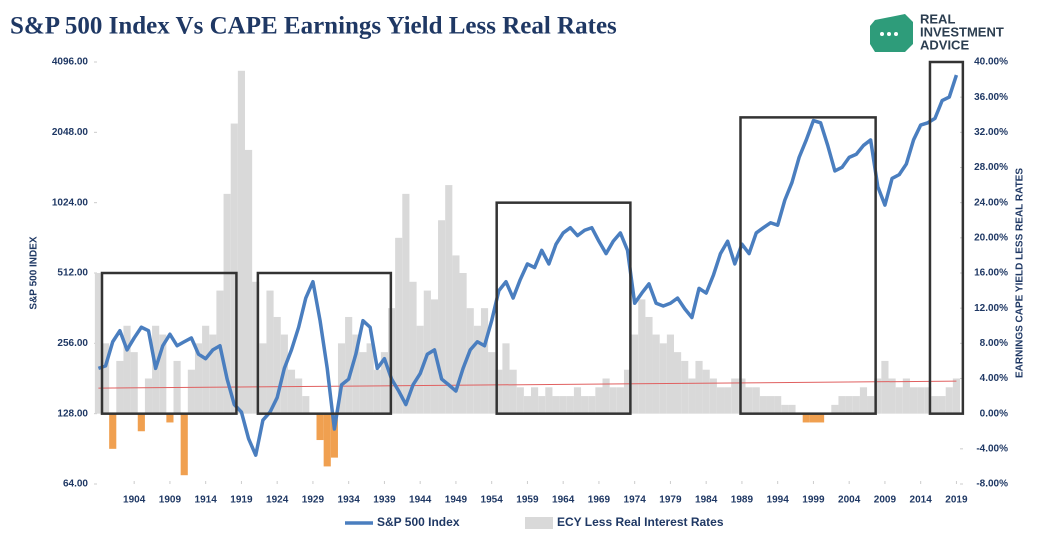 The image size is (1052, 551). What do you see at coordinates (706, 500) in the screenshot?
I see `x-tick-label: 1984` at bounding box center [706, 500].